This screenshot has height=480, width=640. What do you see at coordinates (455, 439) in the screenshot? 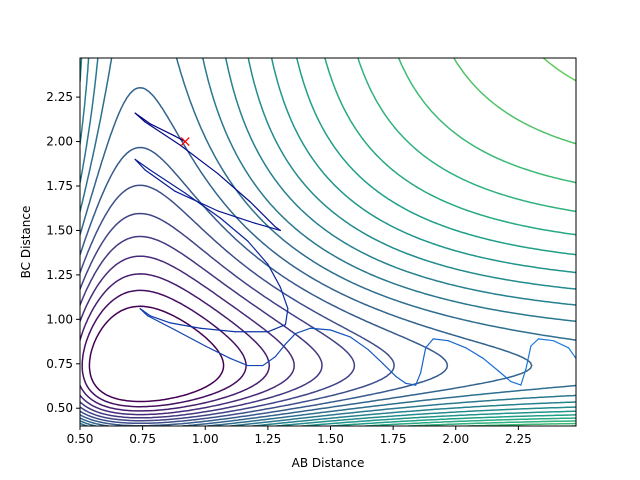
I see `x-tick-label: 2.00` at bounding box center [455, 439].